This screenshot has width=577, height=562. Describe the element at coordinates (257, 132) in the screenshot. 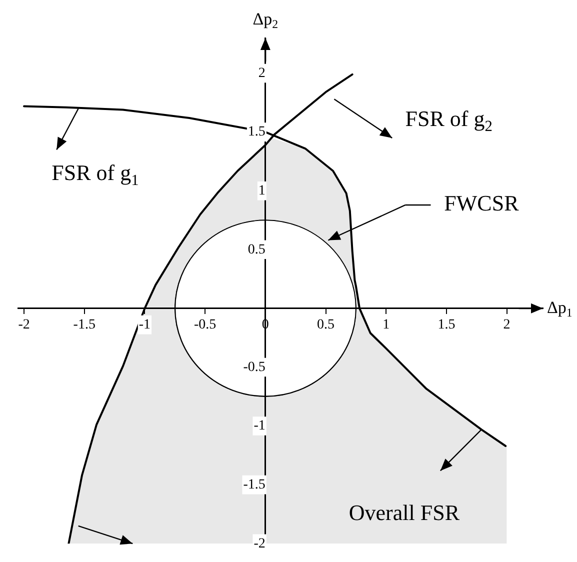

I see `y-tick-label: 1.5` at that location.